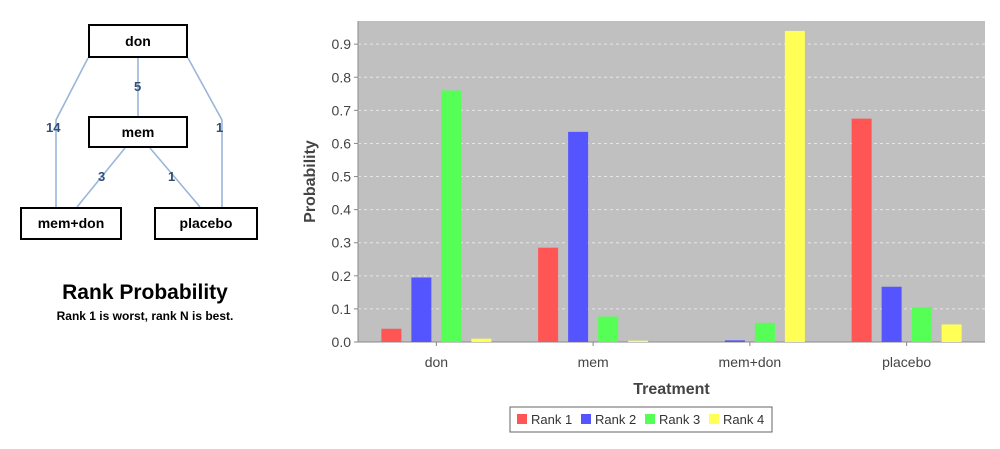  I want to click on legend-label-rank-1: Rank 1, so click(551, 419).